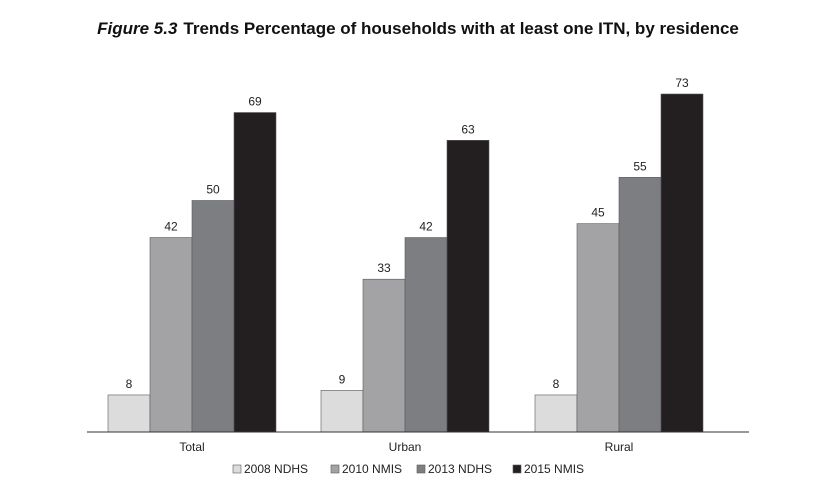  Describe the element at coordinates (598, 328) in the screenshot. I see `bar-rural-2010-nmis` at that location.